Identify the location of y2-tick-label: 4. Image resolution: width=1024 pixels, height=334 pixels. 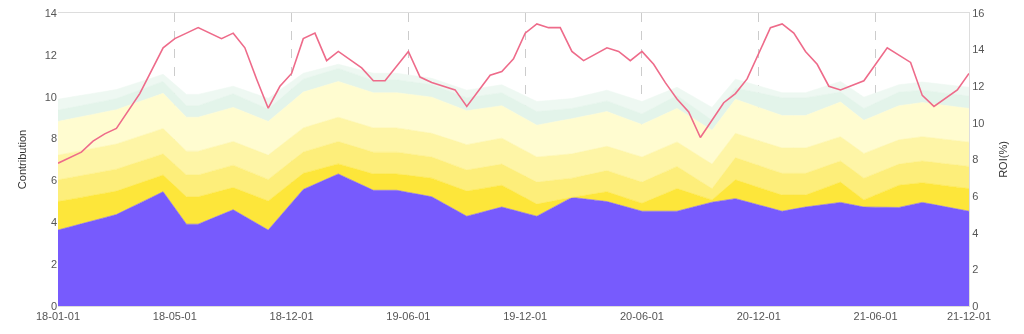
(975, 232).